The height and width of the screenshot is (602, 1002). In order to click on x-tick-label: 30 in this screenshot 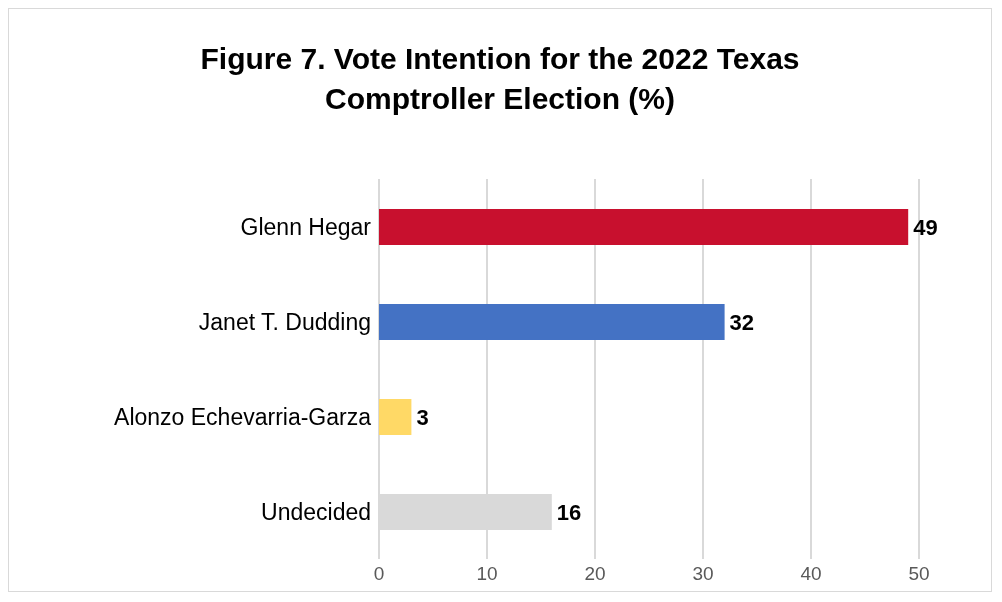, I will do `click(703, 574)`.